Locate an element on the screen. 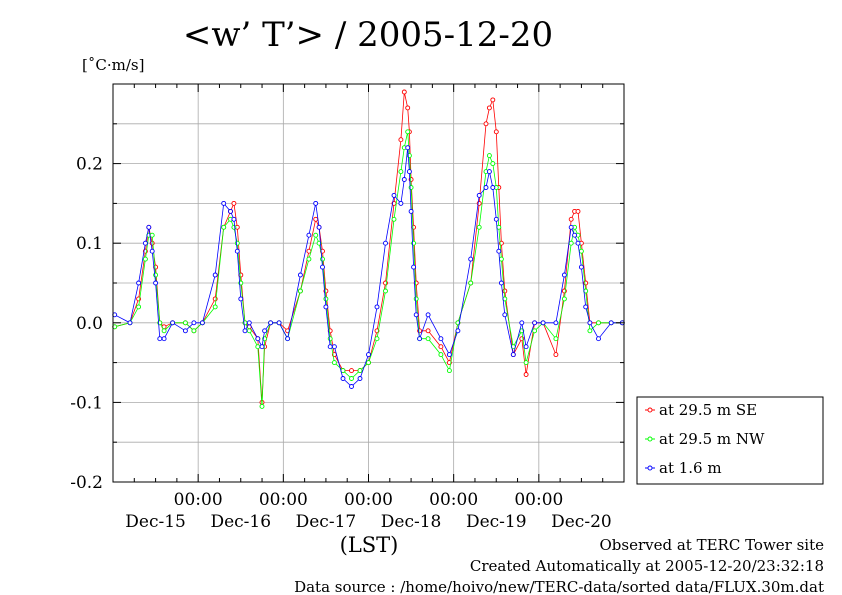 This screenshot has width=842, height=595. legend: at 29.5 m SE at 29.5 m NW at 1.6 m is located at coordinates (730, 440).